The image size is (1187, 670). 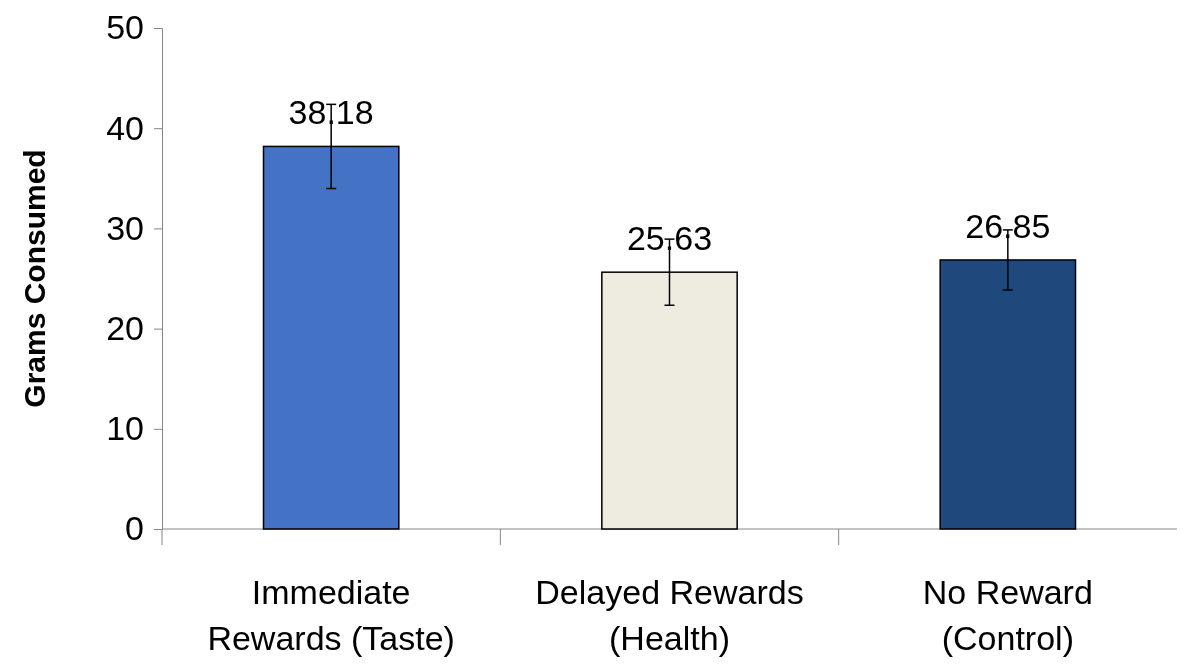 What do you see at coordinates (331, 615) in the screenshot?
I see `x-tick-label: Immediate Rewards (Taste)` at bounding box center [331, 615].